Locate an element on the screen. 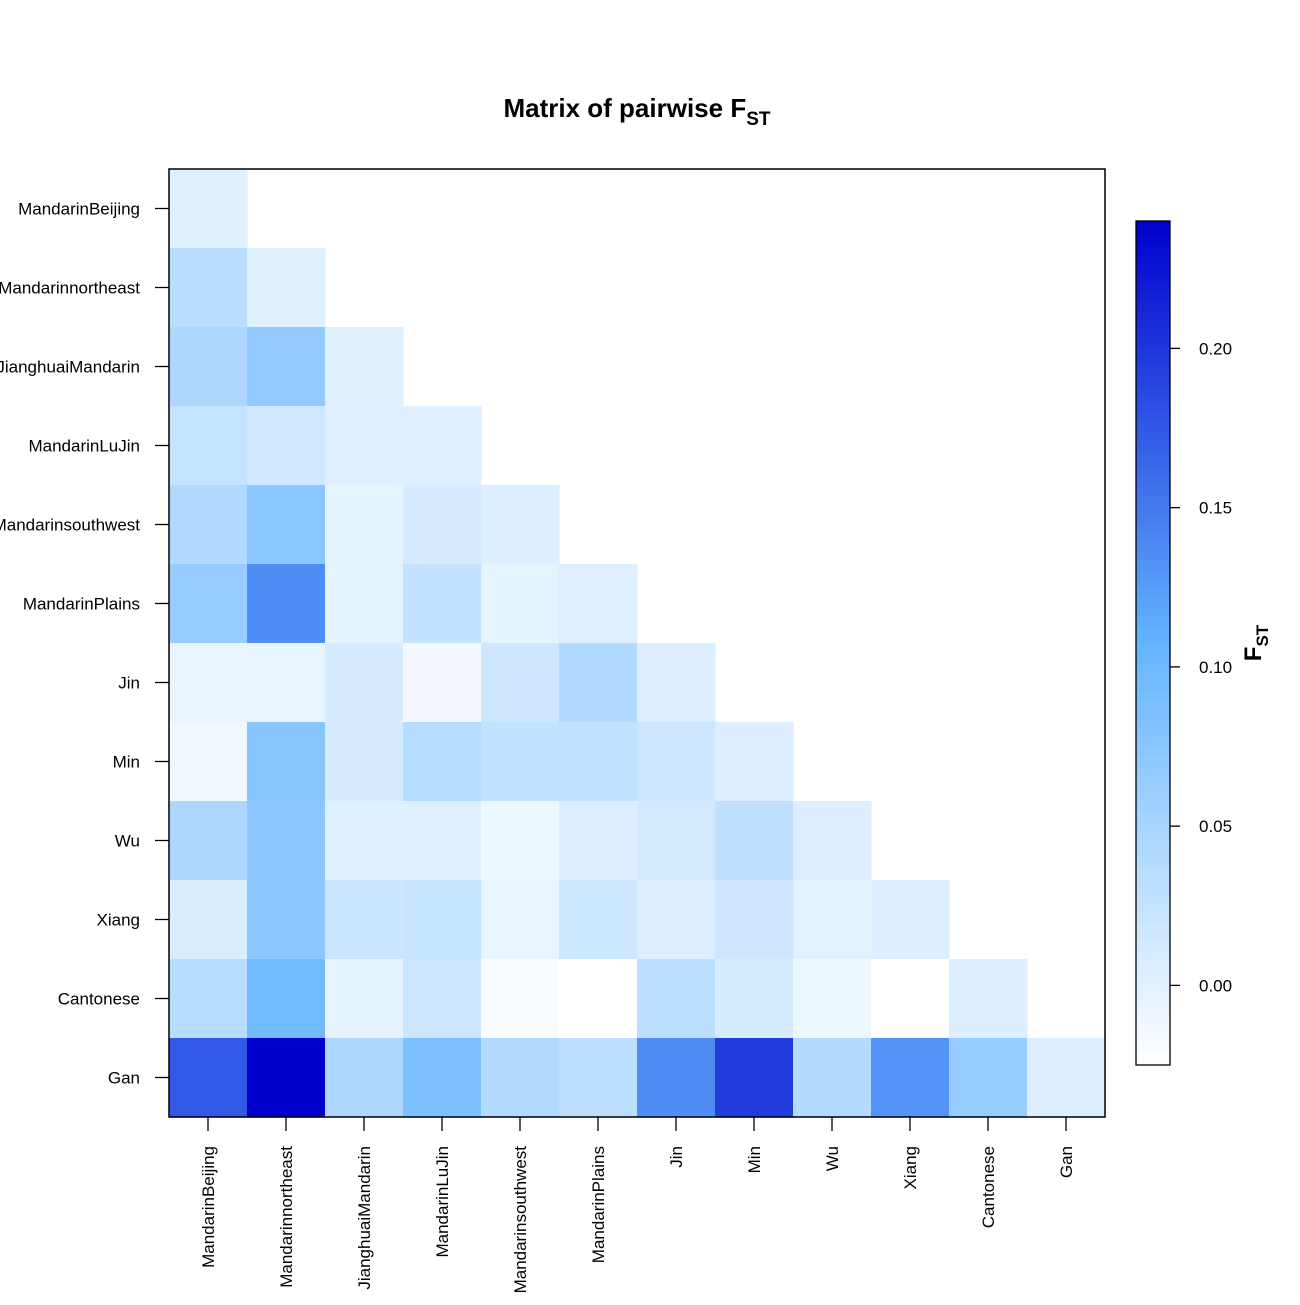  colorbar-title: FST is located at coordinates (1256, 642).